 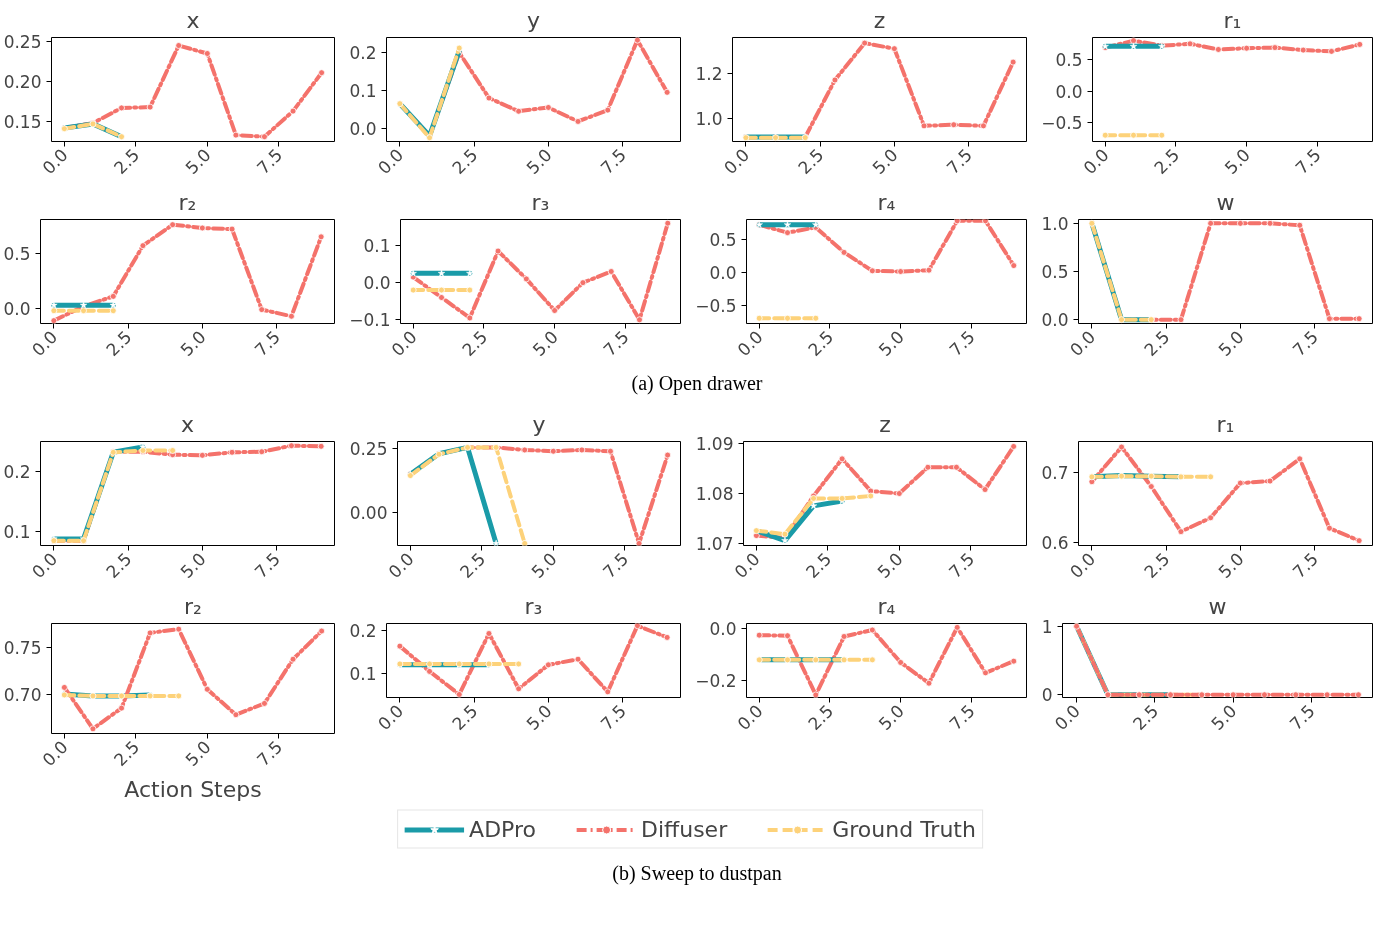 I want to click on y-tick-label: 0.15, so click(x=22, y=122).